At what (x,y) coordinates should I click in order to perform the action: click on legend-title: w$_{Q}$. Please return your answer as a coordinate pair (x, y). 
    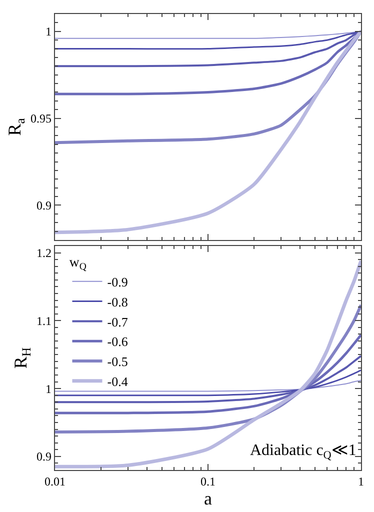
    Looking at the image, I should click on (77, 263).